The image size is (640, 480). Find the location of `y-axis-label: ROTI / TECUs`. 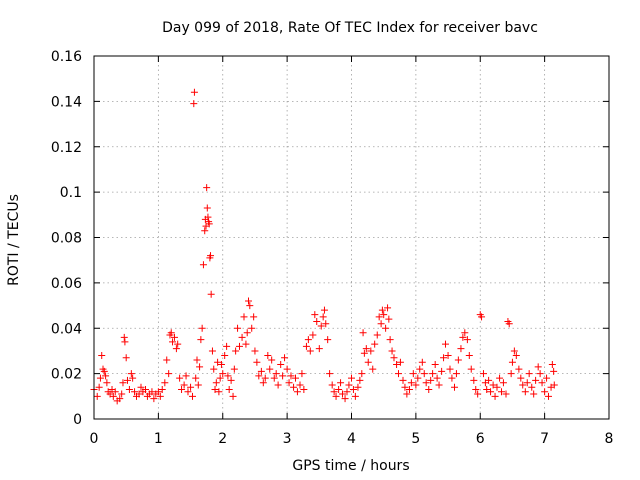

y-axis-label: ROTI / TECUs is located at coordinates (14, 240).